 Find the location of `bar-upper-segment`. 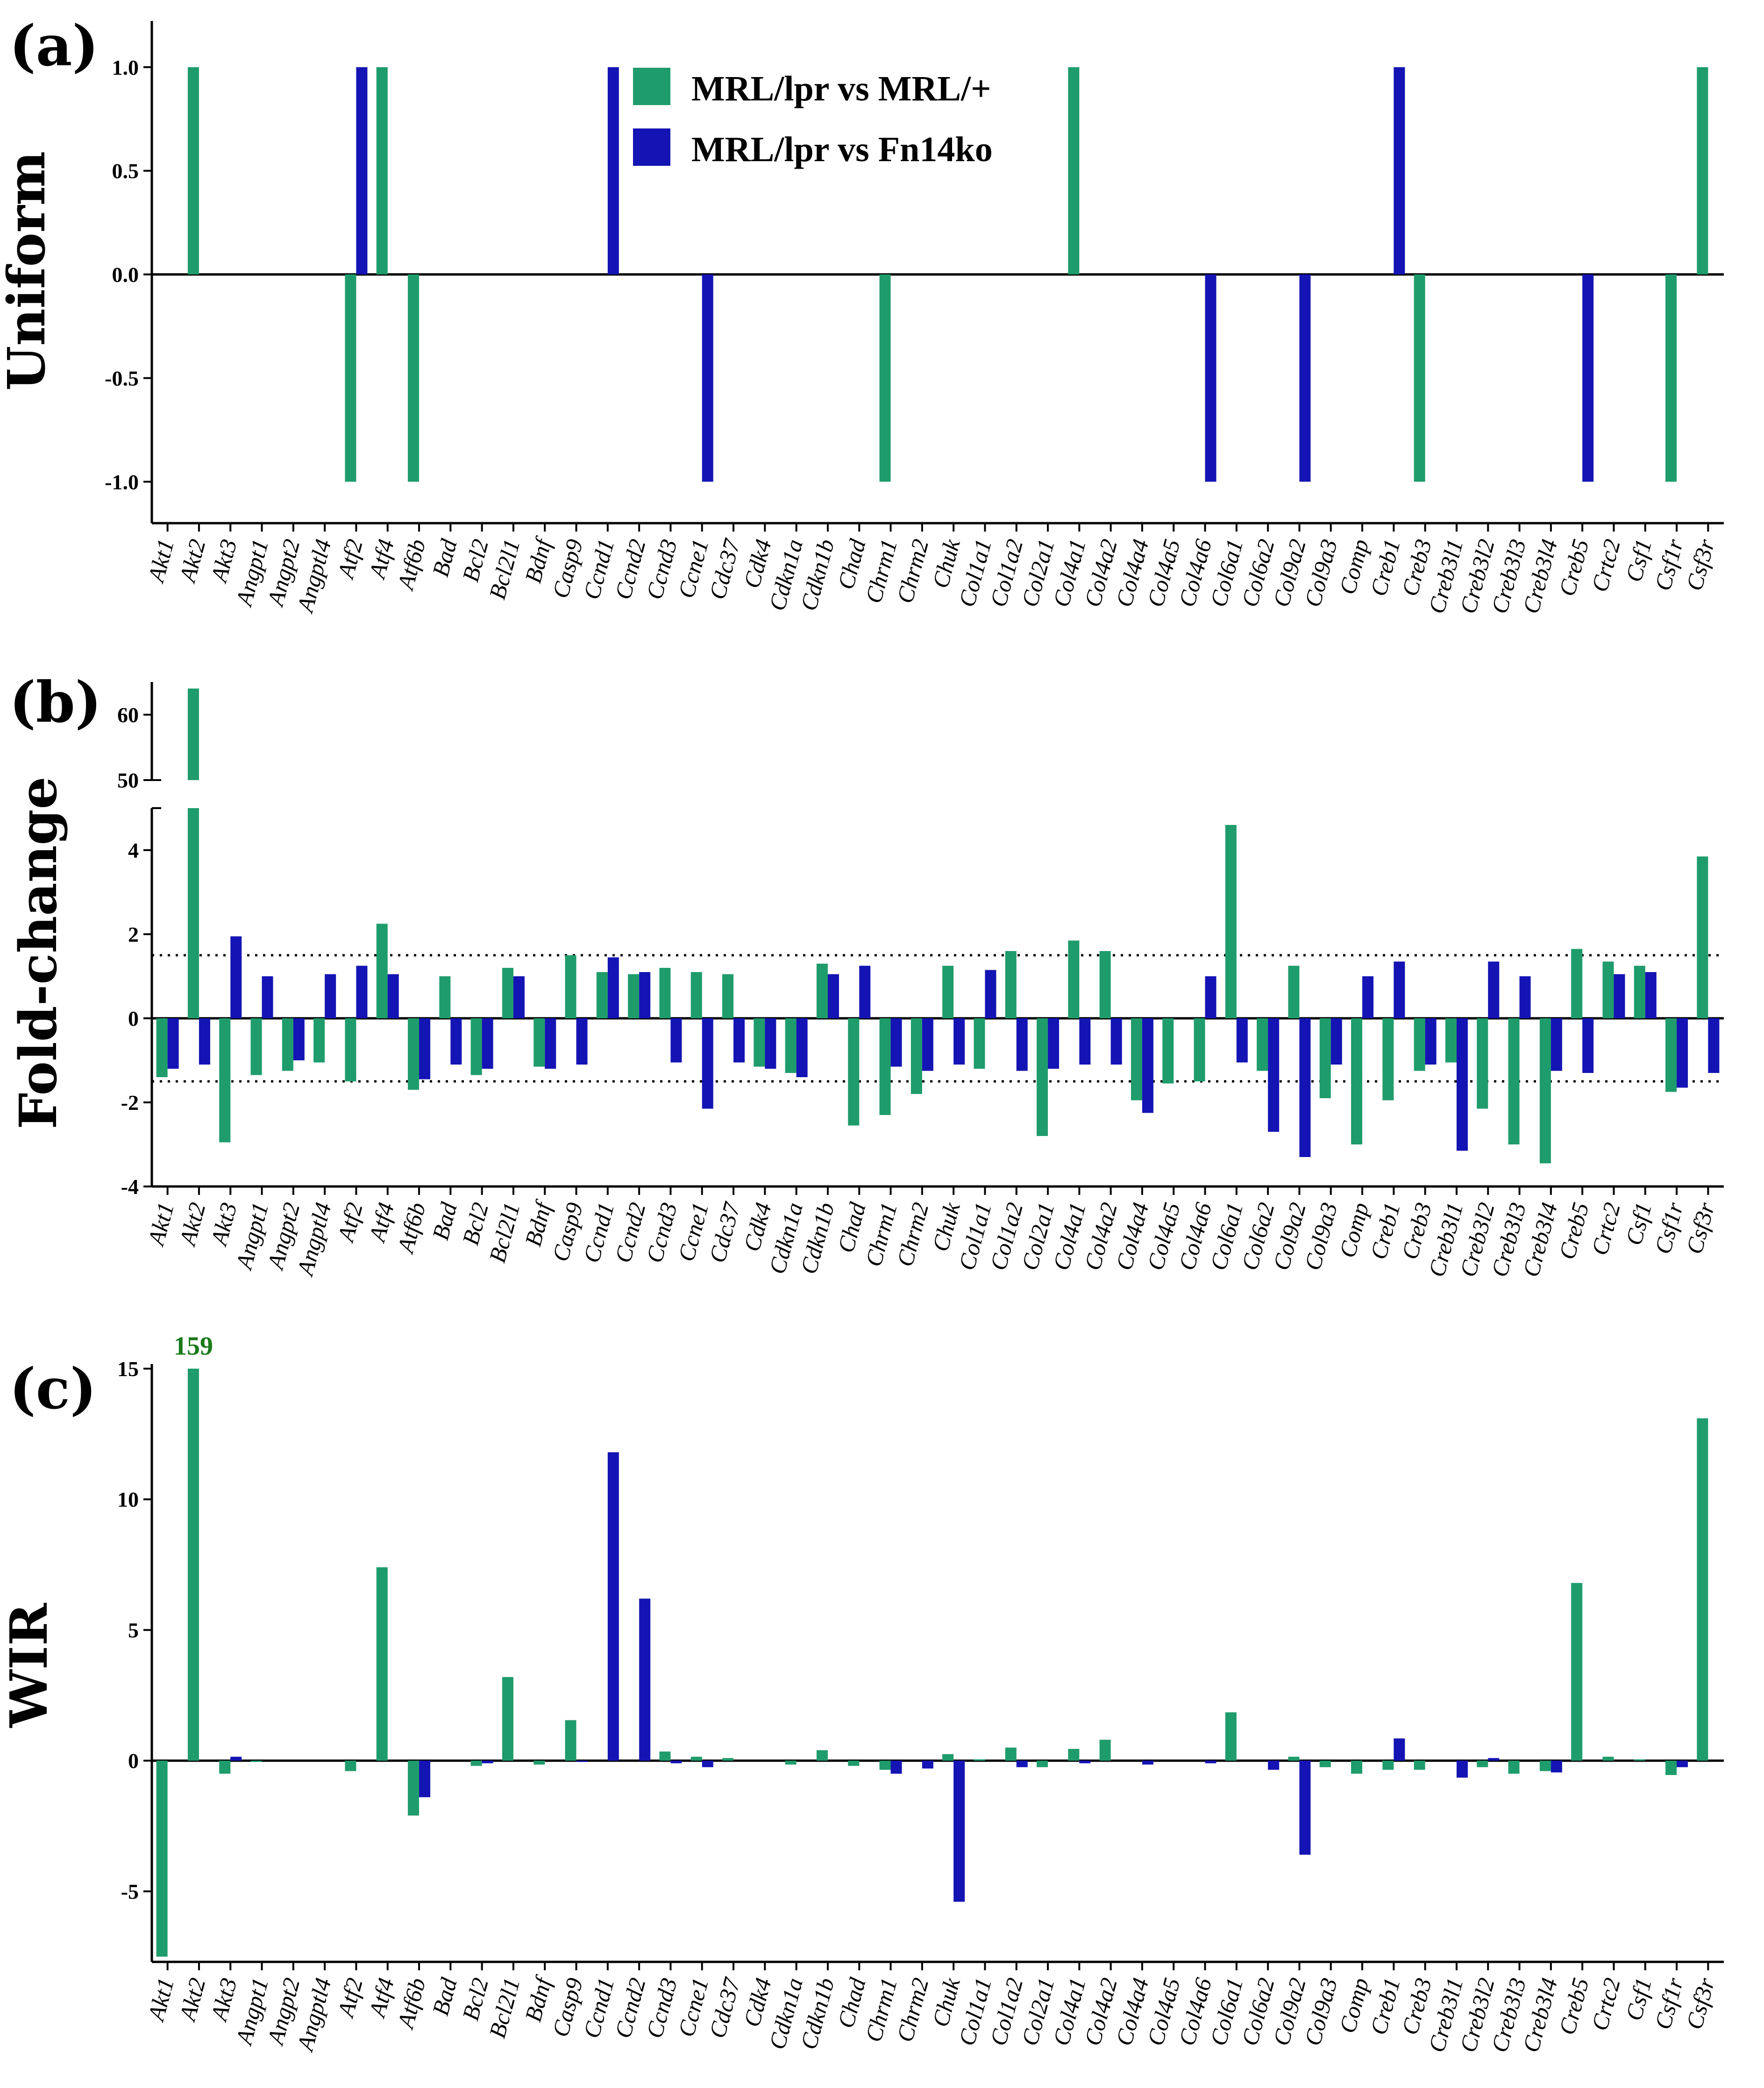

bar-upper-segment is located at coordinates (193, 734).